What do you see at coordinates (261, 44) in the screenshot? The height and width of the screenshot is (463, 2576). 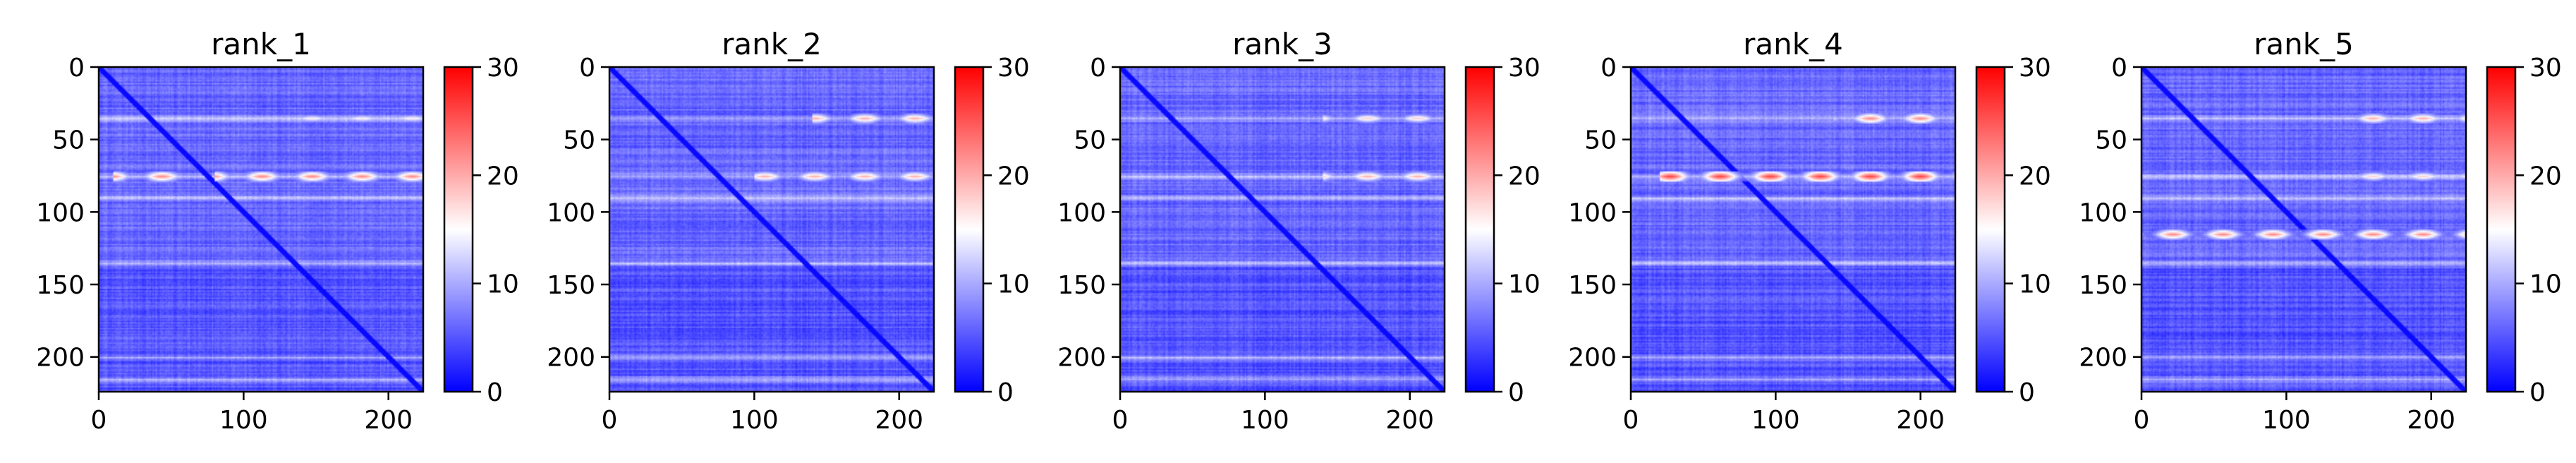 I see `panel-title: rank_1` at bounding box center [261, 44].